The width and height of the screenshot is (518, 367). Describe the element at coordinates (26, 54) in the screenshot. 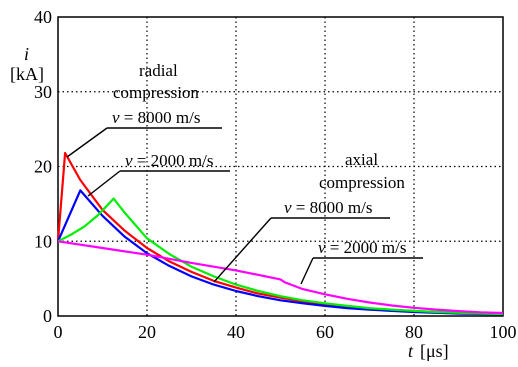

I see `y-axis-var: i` at that location.